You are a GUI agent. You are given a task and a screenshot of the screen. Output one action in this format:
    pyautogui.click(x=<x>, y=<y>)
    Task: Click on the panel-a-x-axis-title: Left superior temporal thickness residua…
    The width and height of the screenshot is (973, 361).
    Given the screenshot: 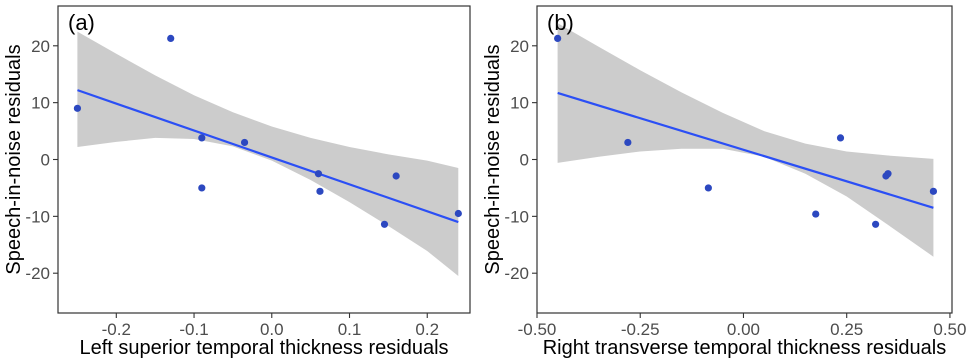 What is the action you would take?
    pyautogui.click(x=263, y=348)
    